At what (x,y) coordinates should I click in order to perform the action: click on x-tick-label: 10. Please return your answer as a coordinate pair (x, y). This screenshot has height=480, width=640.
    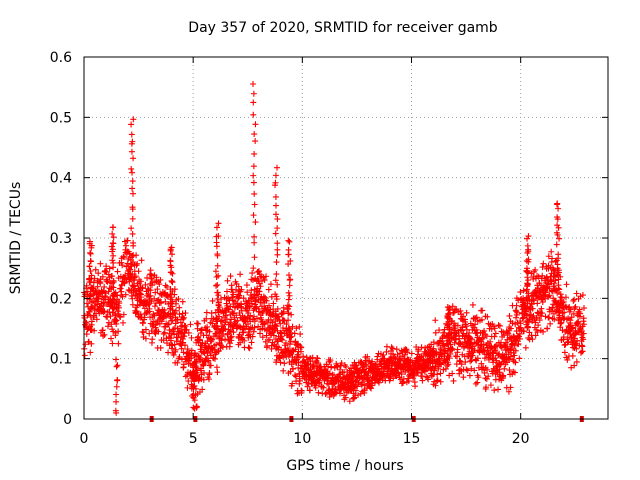
    Looking at the image, I should click on (302, 439).